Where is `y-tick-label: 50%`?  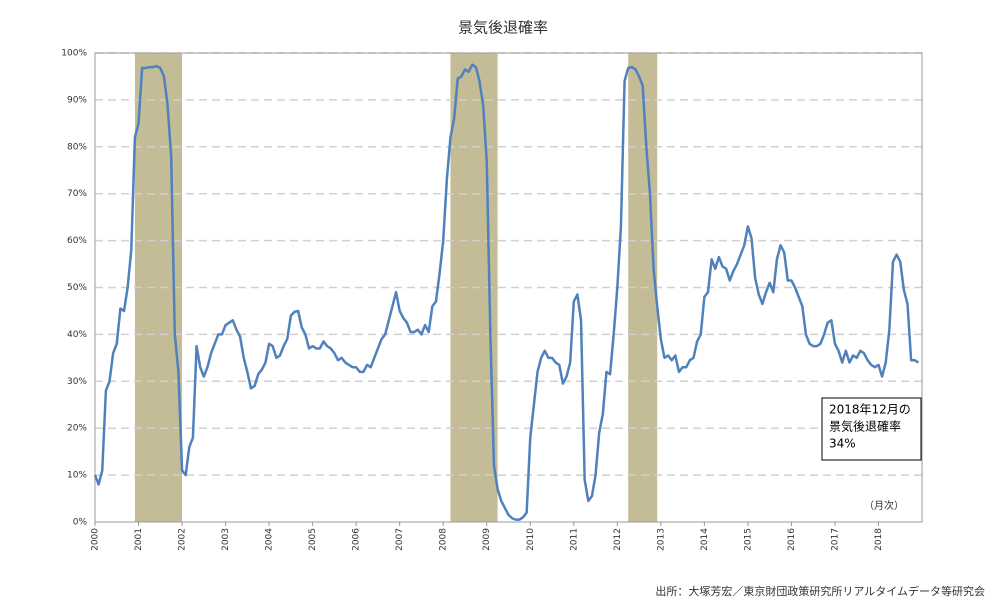
y-tick-label: 50% is located at coordinates (77, 288).